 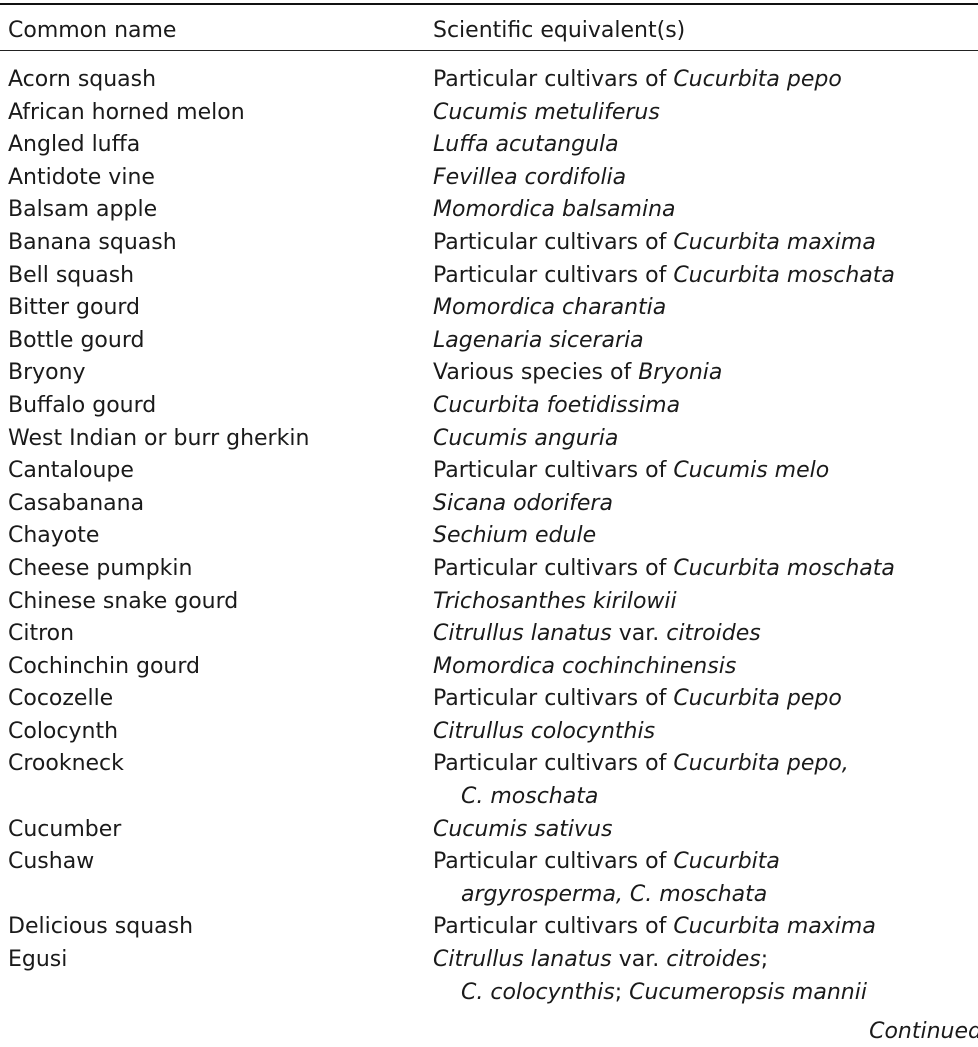 I want to click on common-name-cell: Bell squash, so click(x=71, y=275).